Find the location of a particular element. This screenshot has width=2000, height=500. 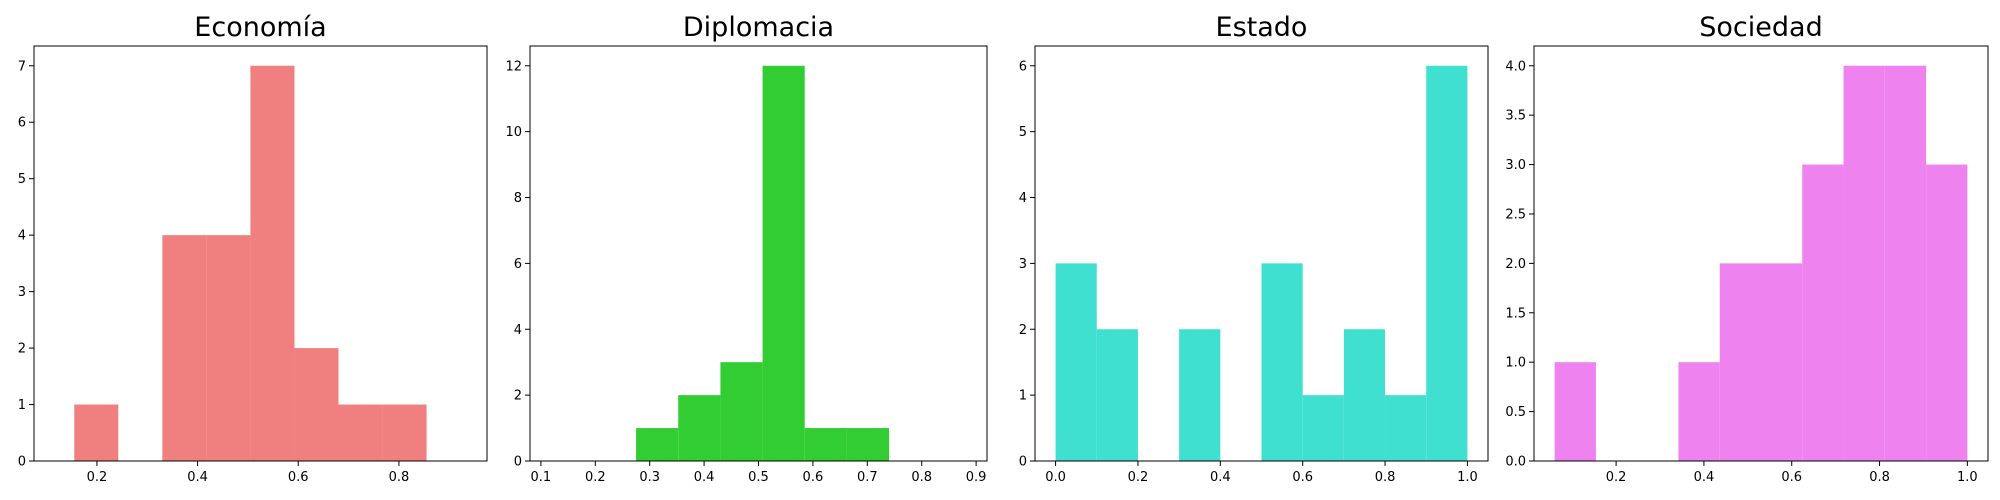

y-tick-label: 1.0 is located at coordinates (1515, 363).